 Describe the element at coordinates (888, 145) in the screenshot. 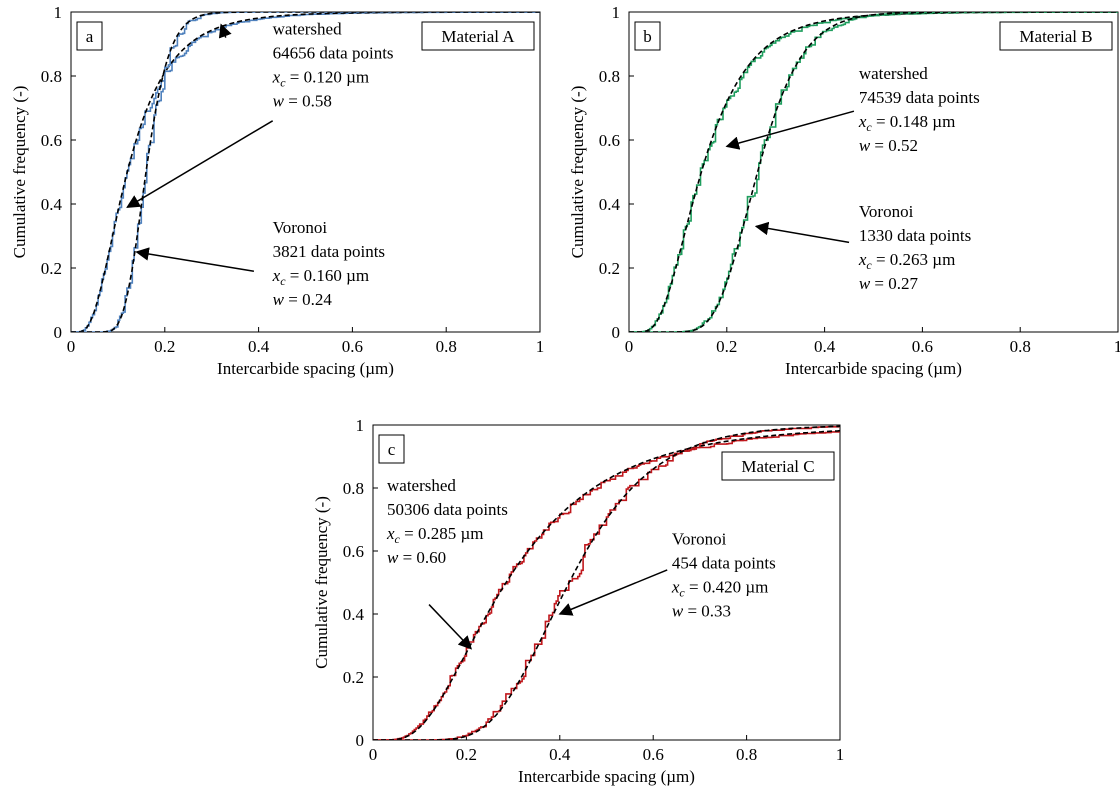

I see `annotation-line: w = 0.52` at that location.